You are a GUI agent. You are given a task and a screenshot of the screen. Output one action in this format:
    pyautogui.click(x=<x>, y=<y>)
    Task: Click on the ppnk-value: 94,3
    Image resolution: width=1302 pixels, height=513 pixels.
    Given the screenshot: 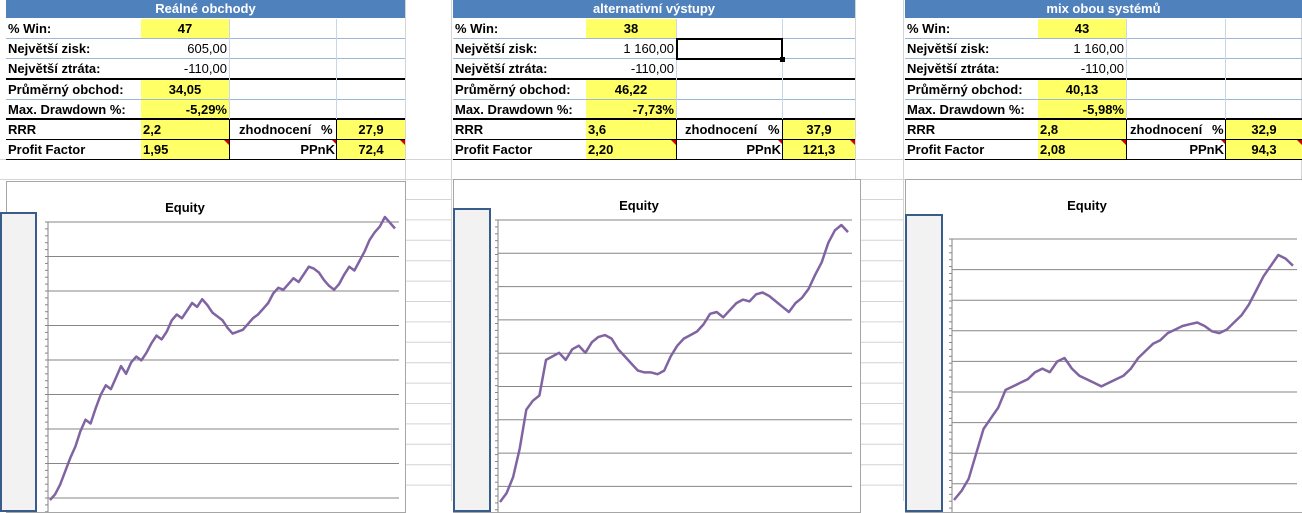 What is the action you would take?
    pyautogui.click(x=1264, y=150)
    